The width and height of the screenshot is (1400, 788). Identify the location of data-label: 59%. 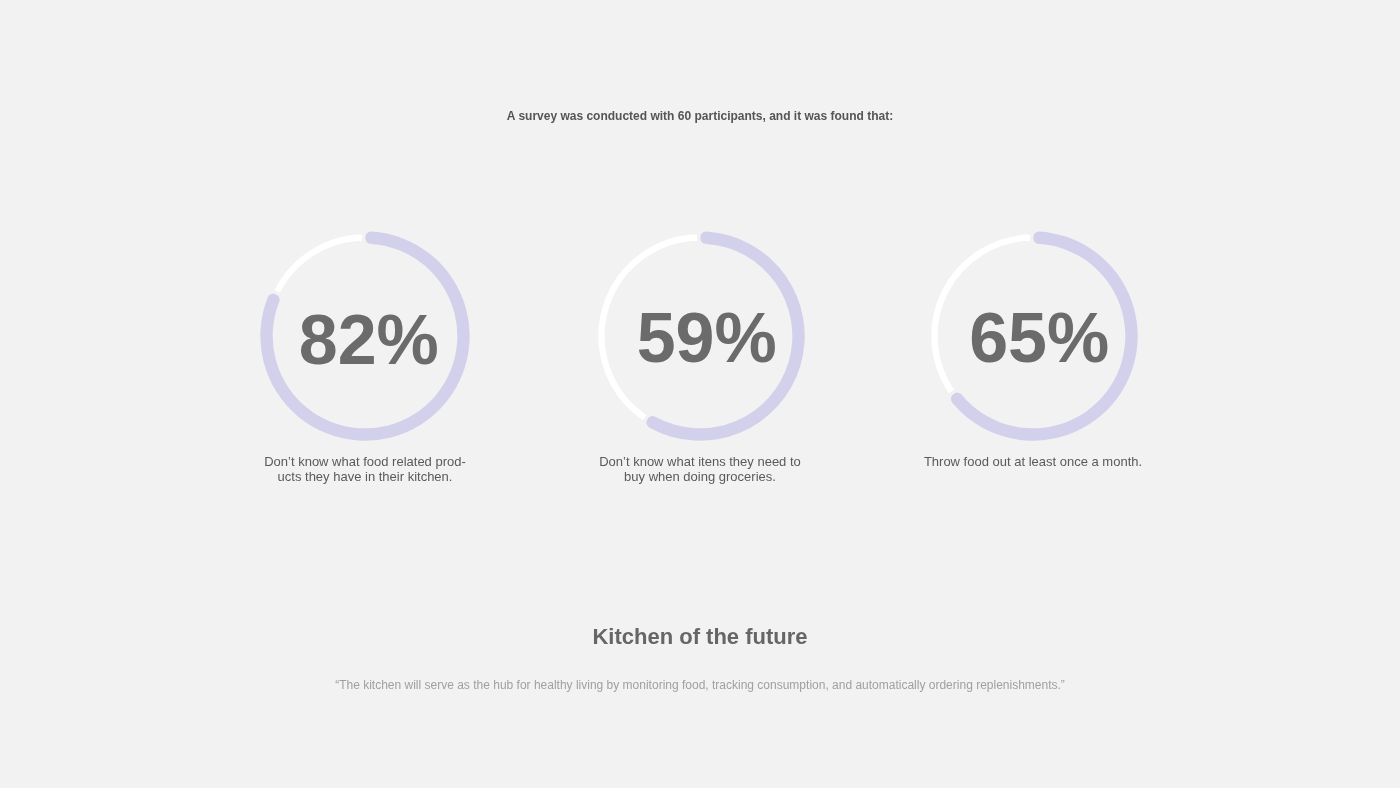
(706, 337).